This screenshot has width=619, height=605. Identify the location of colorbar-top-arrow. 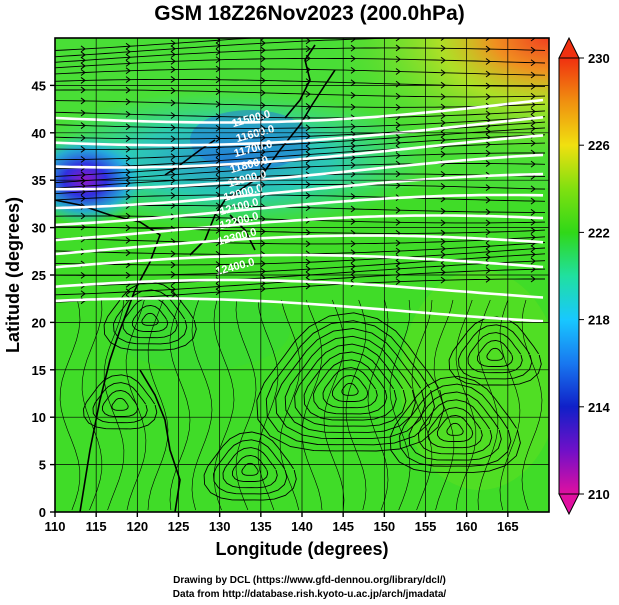
(569, 47).